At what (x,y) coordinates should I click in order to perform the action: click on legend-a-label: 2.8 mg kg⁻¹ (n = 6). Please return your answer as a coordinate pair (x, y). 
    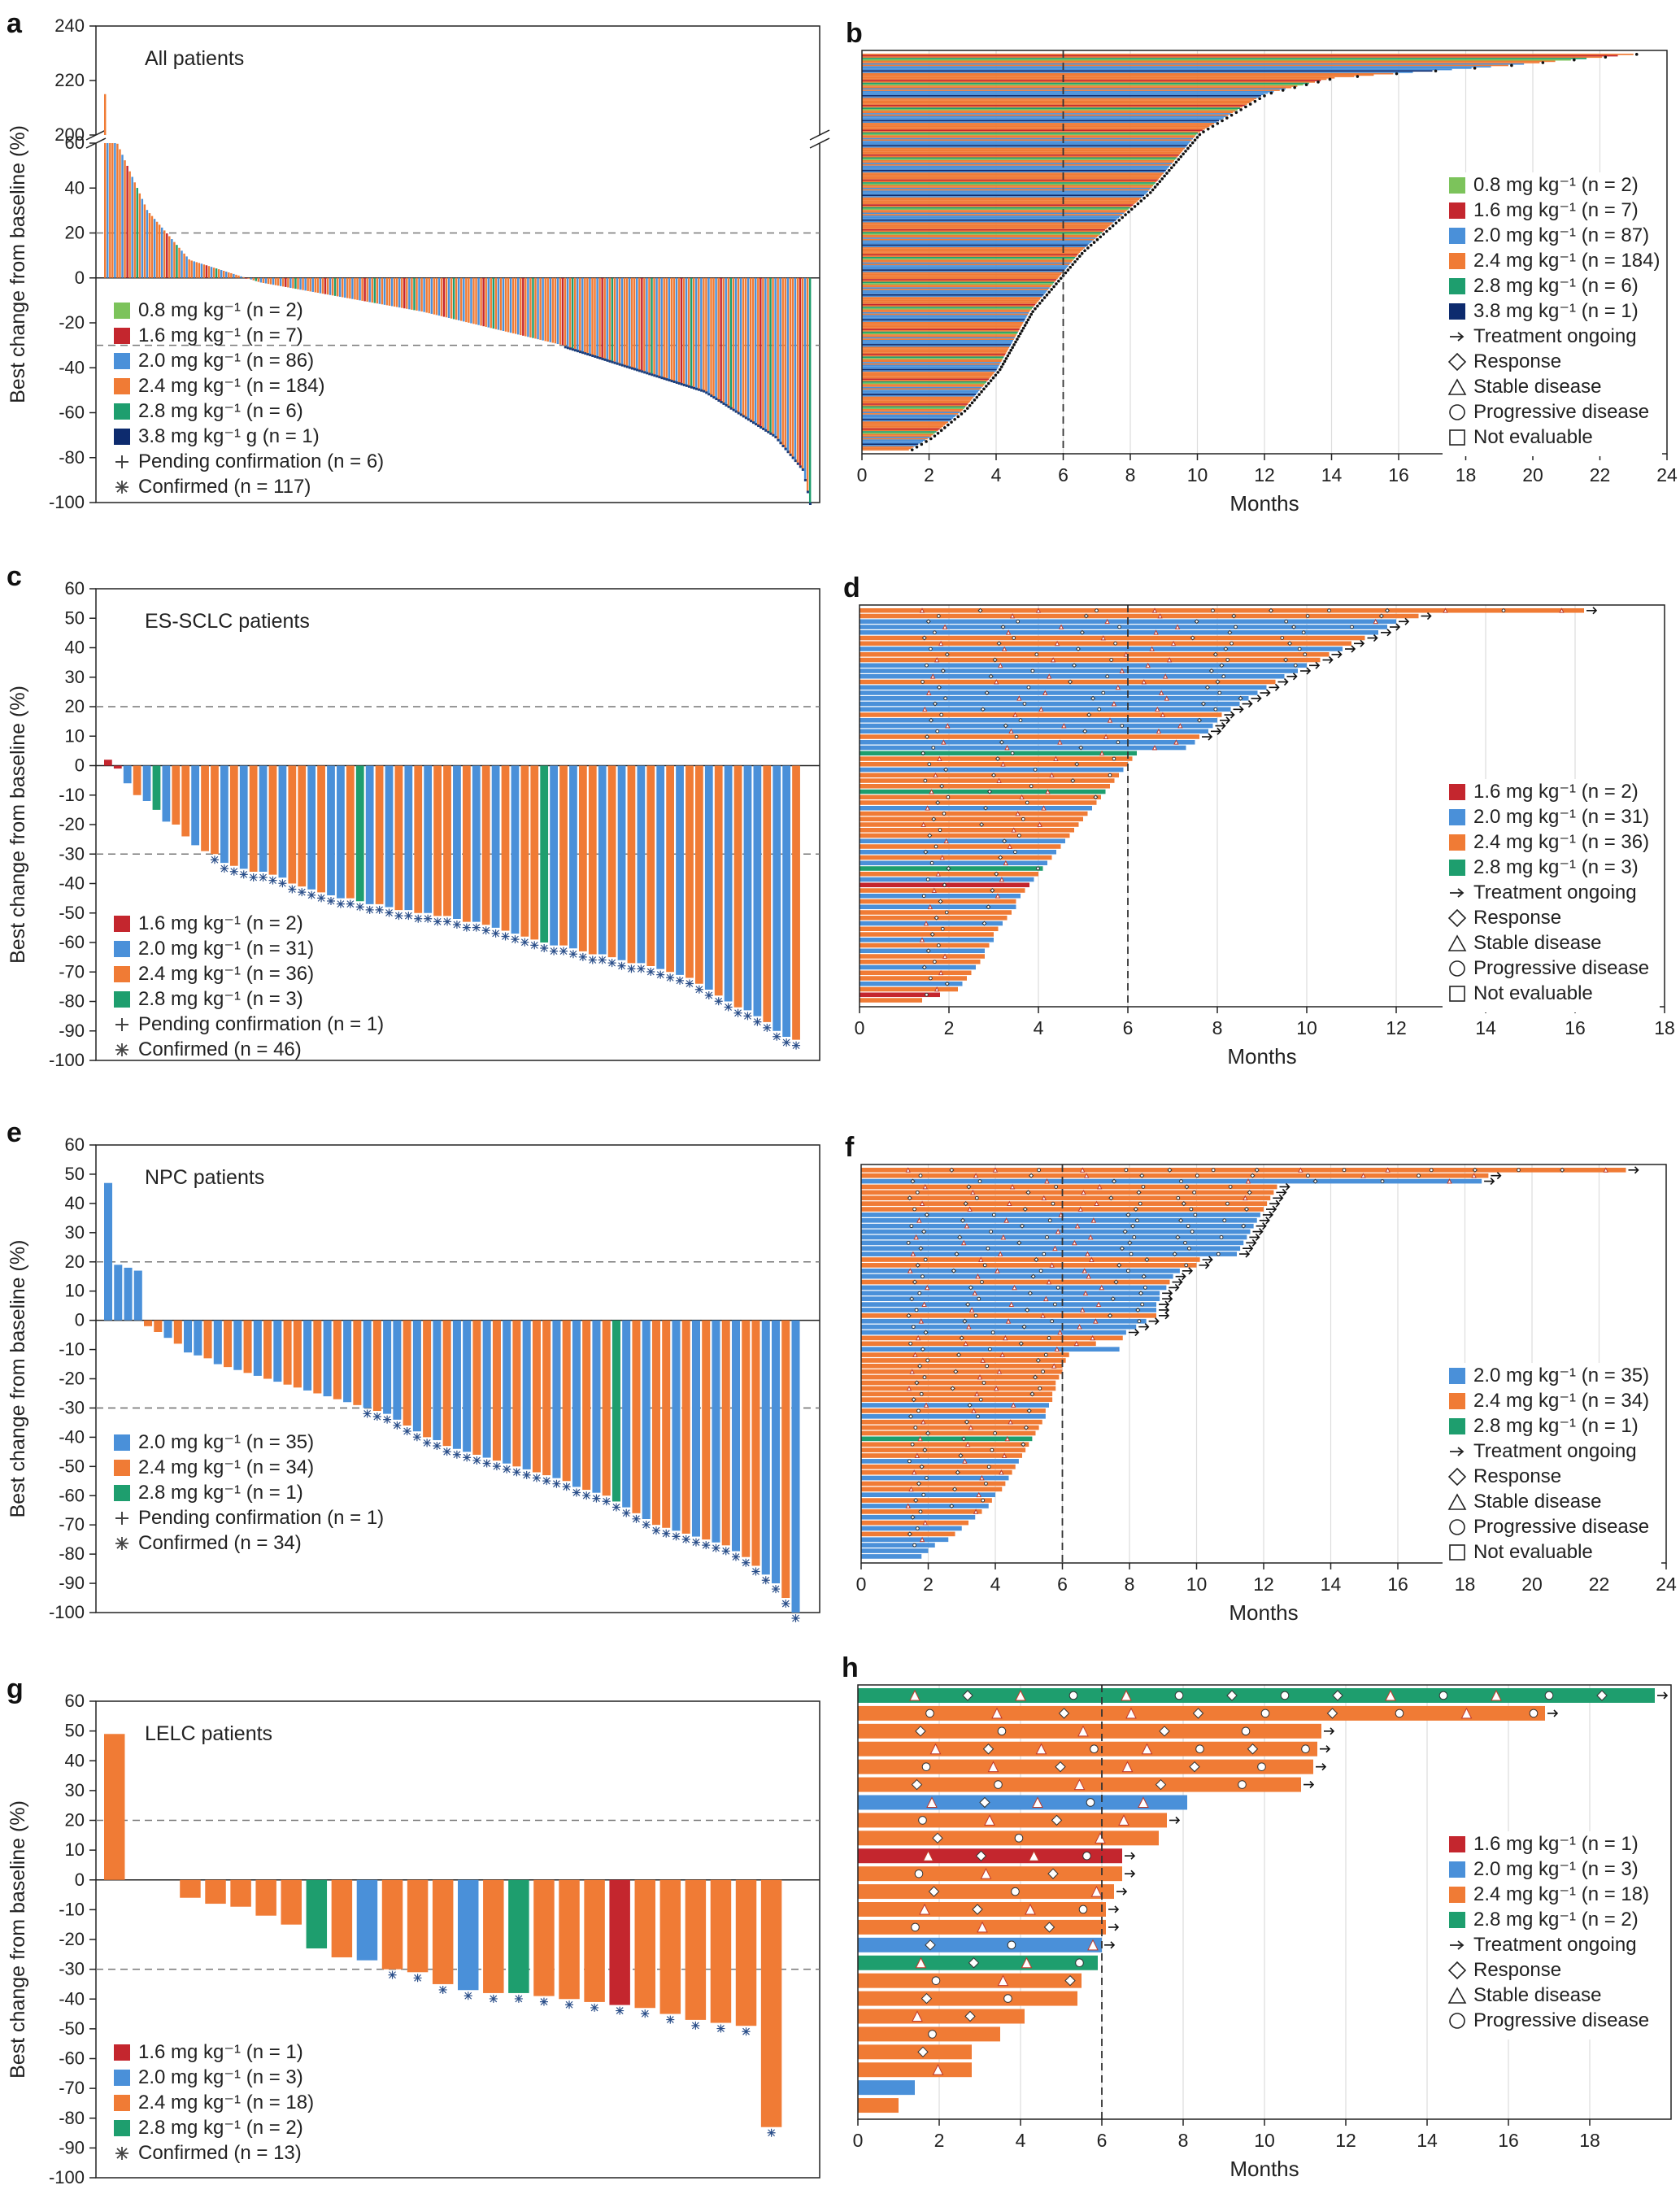
    Looking at the image, I should click on (221, 411).